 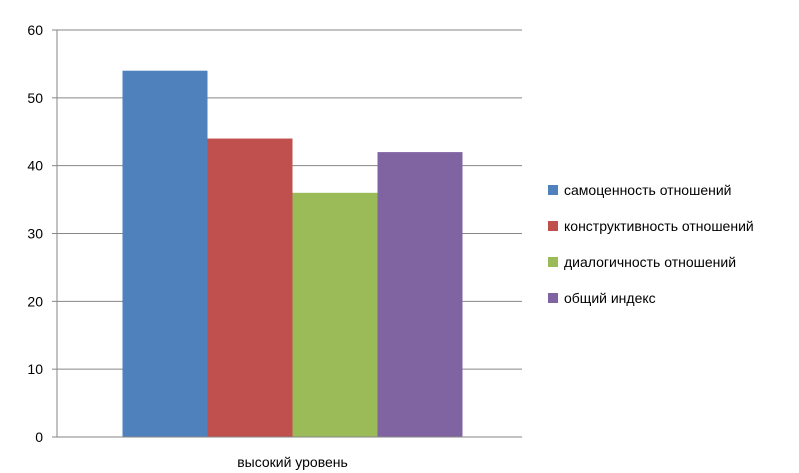 What do you see at coordinates (35, 30) in the screenshot?
I see `y-tick-label: 60` at bounding box center [35, 30].